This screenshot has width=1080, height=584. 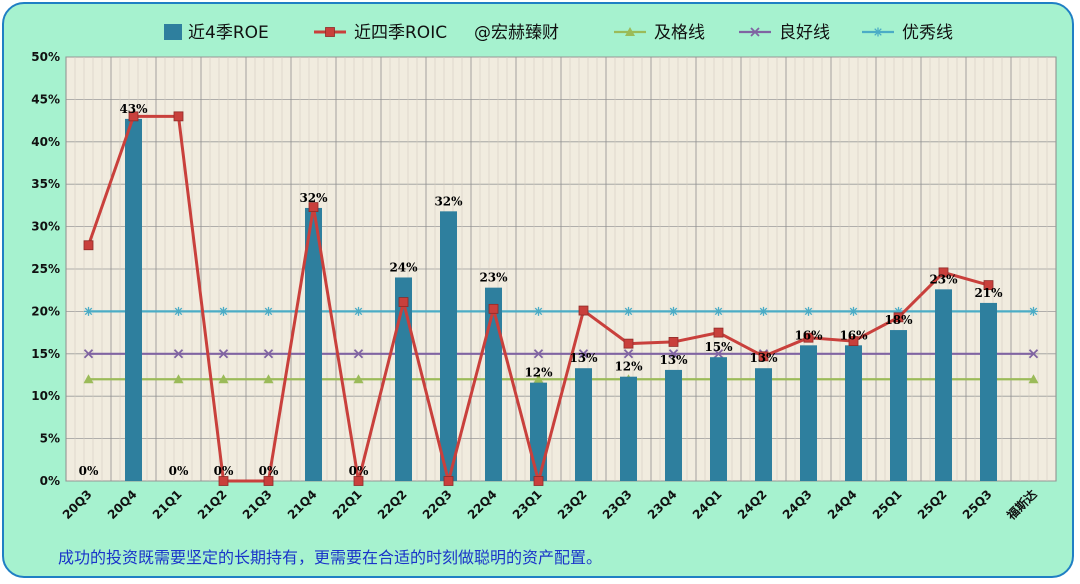 What do you see at coordinates (50, 481) in the screenshot?
I see `y-tick-label: 0%` at bounding box center [50, 481].